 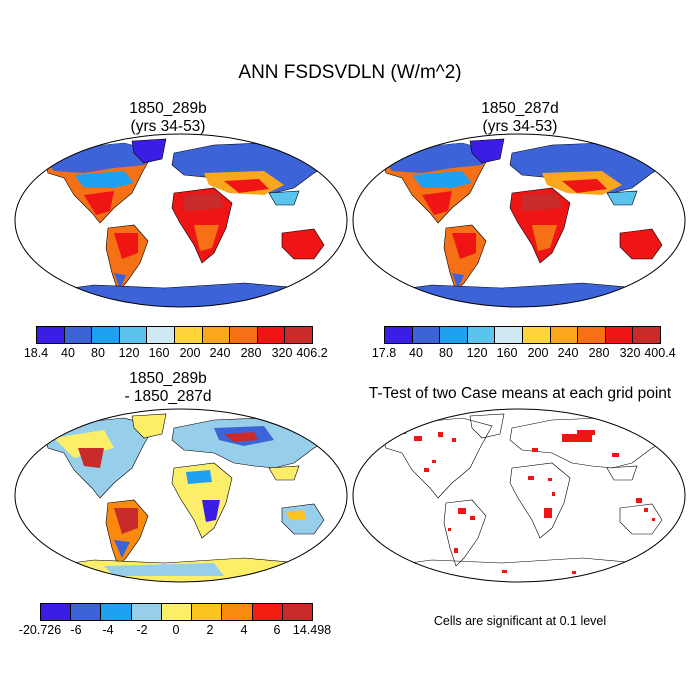 What do you see at coordinates (312, 353) in the screenshot?
I see `cb1-label-9: 406.2` at bounding box center [312, 353].